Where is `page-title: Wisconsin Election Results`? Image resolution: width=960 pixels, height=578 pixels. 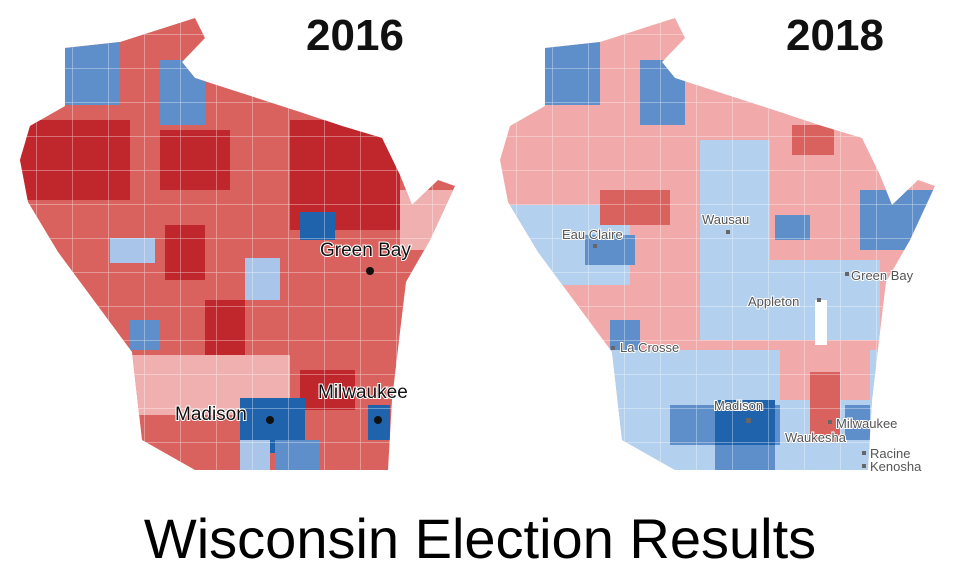 page-title: Wisconsin Election Results is located at coordinates (480, 538).